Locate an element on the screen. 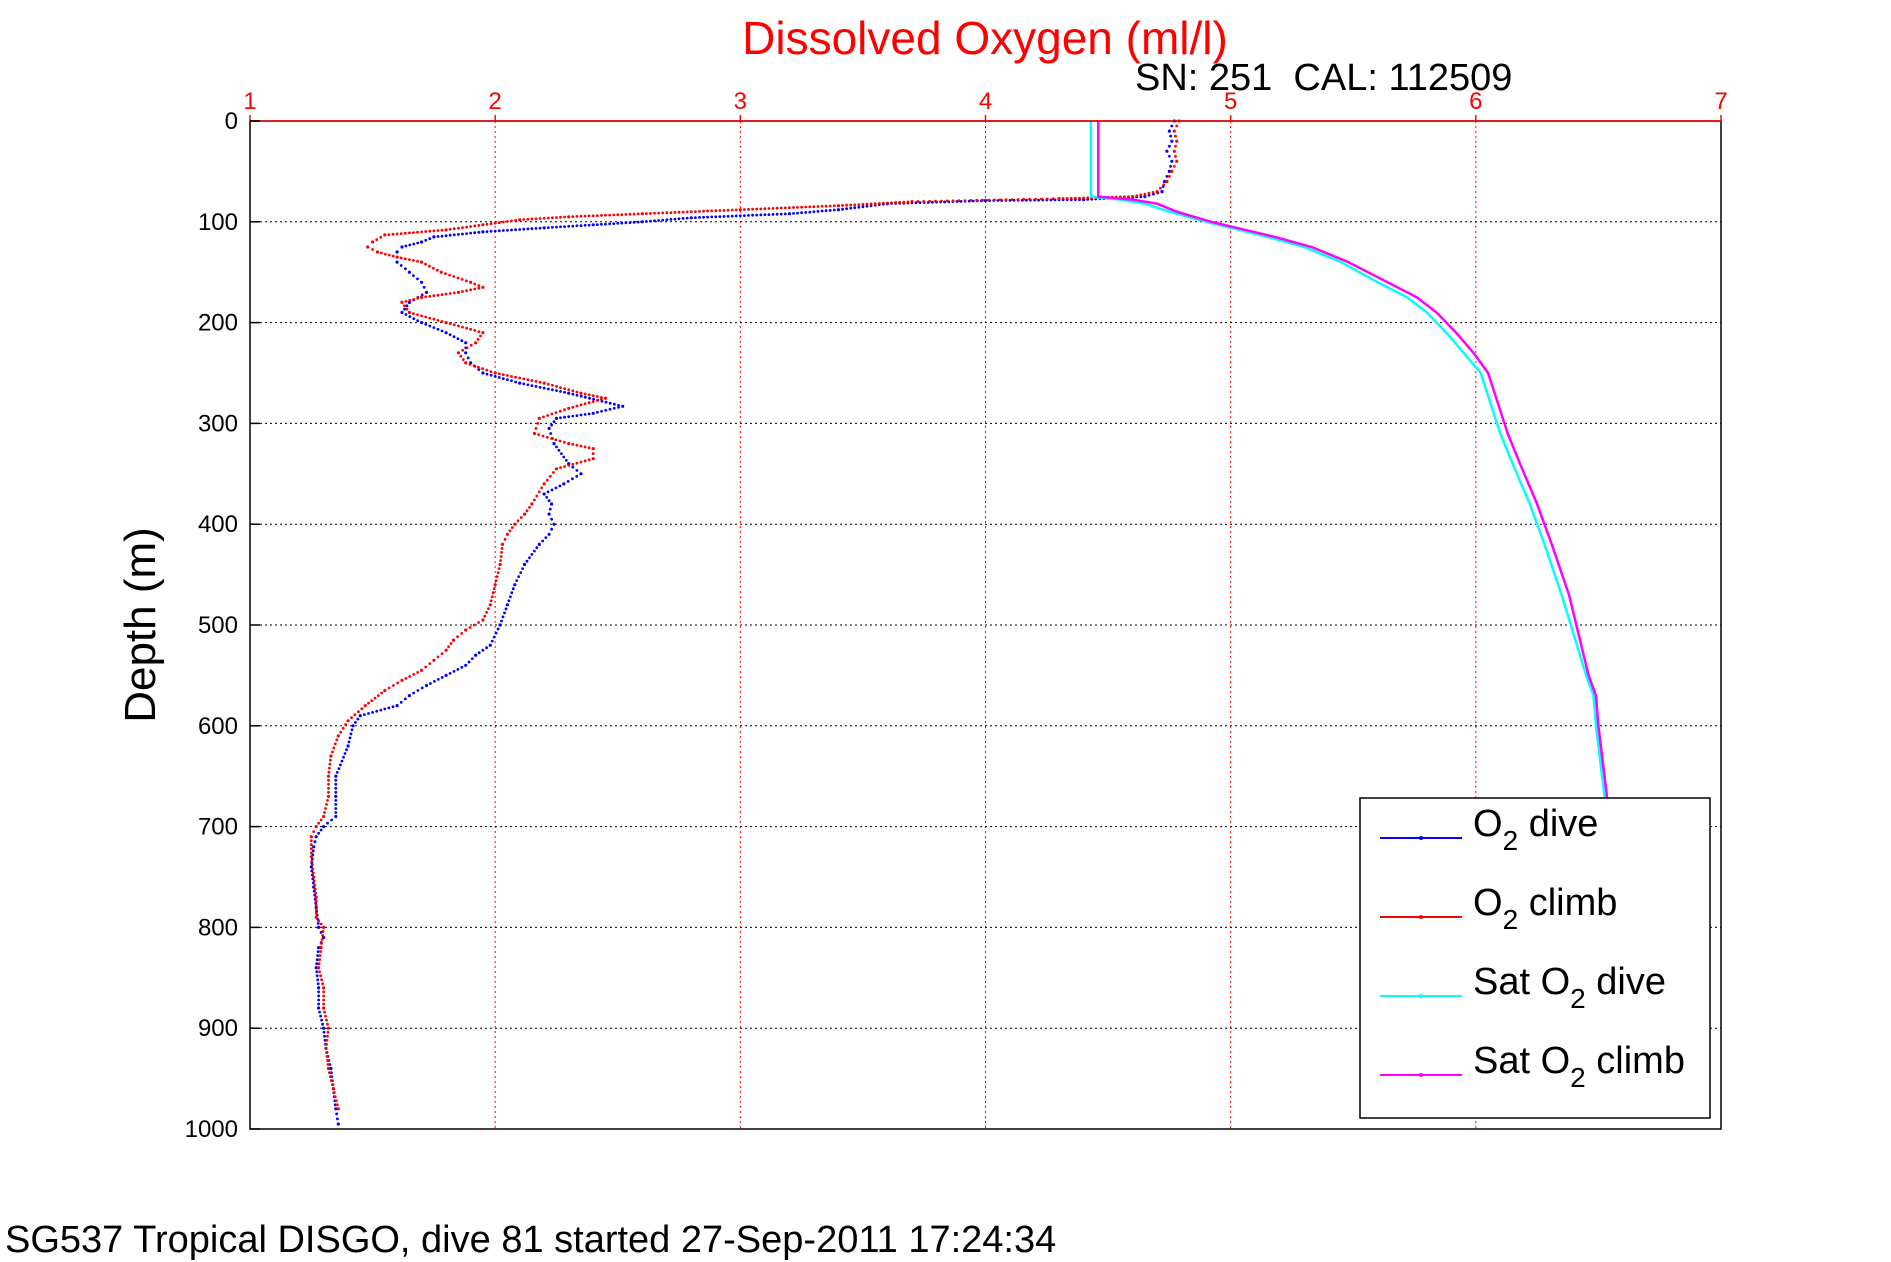  legend-label-part: climb is located at coordinates (1635, 1061).